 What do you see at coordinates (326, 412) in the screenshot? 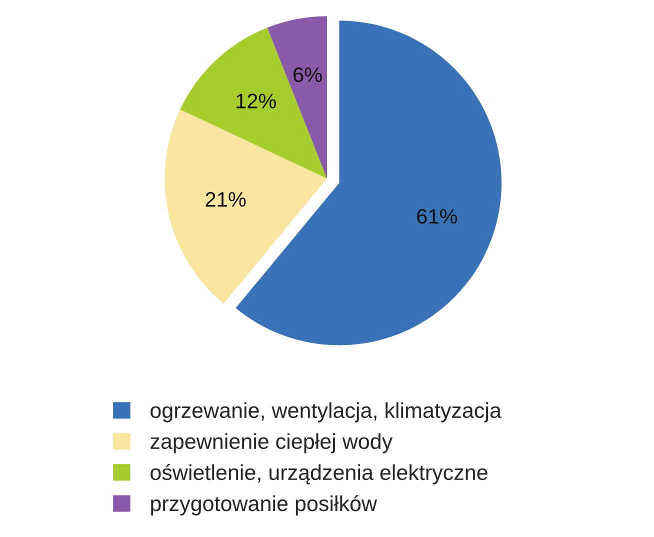
I see `legend-label: ogrzewanie, wentylacja, klimatyzacja` at bounding box center [326, 412].